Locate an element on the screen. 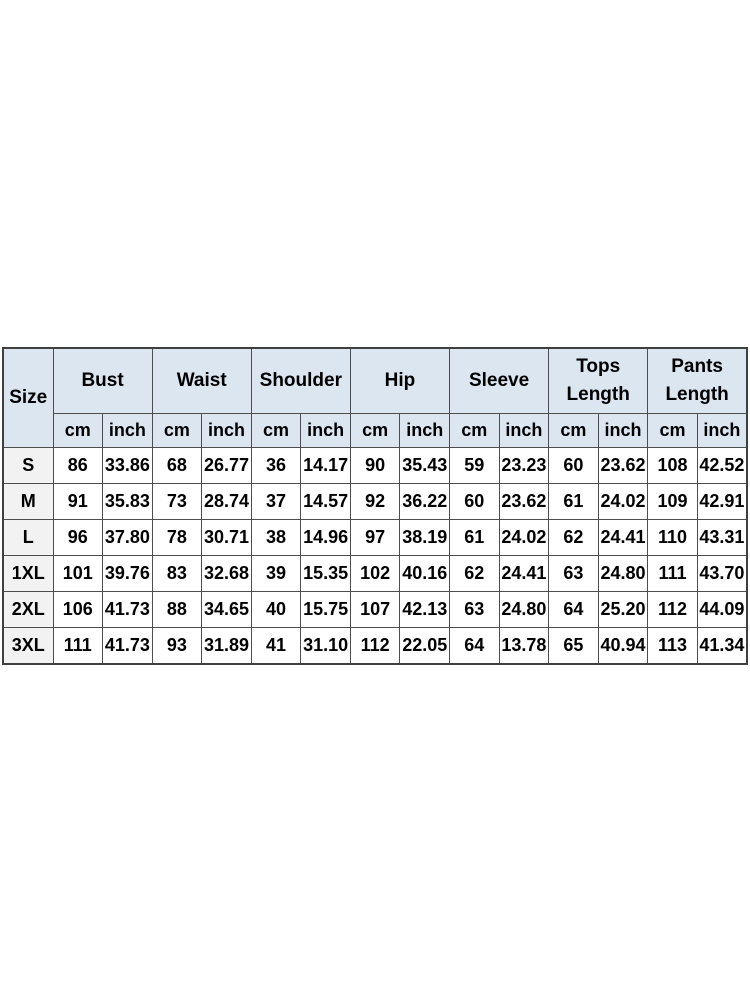 The width and height of the screenshot is (750, 1000). measurement-cell: 110 is located at coordinates (672, 537).